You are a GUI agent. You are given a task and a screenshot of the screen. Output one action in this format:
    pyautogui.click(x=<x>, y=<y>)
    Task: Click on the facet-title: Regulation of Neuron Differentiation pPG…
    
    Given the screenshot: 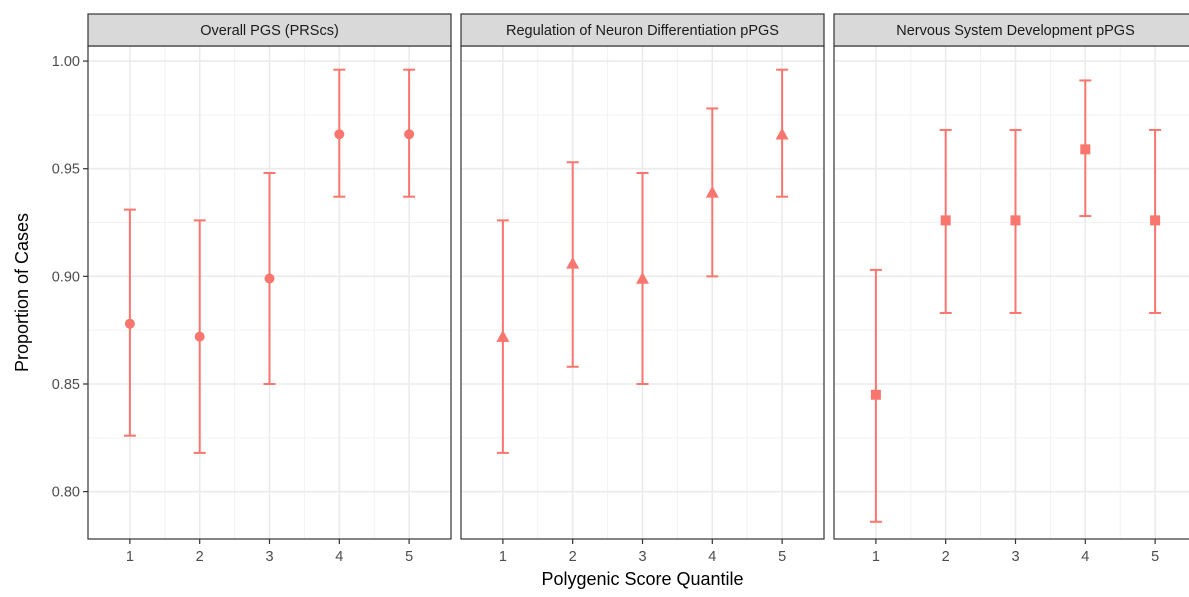 What is the action you would take?
    pyautogui.click(x=642, y=31)
    